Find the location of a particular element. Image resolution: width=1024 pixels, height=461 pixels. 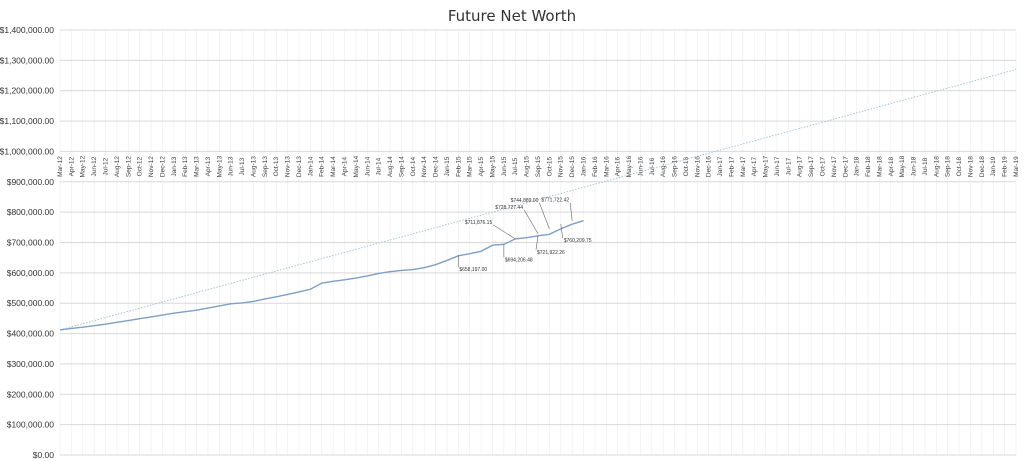

x-tick-label: Jan-14 is located at coordinates (310, 166).